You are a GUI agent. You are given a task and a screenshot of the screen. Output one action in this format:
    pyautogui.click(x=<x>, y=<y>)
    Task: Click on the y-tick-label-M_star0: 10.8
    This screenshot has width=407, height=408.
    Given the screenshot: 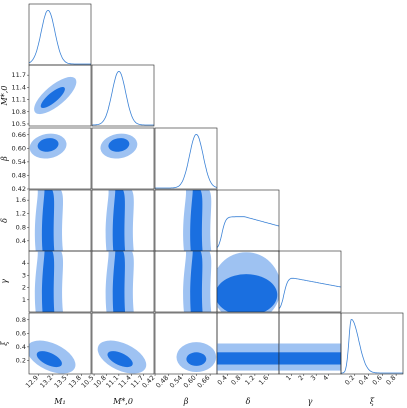 What is the action you would take?
    pyautogui.click(x=19, y=112)
    